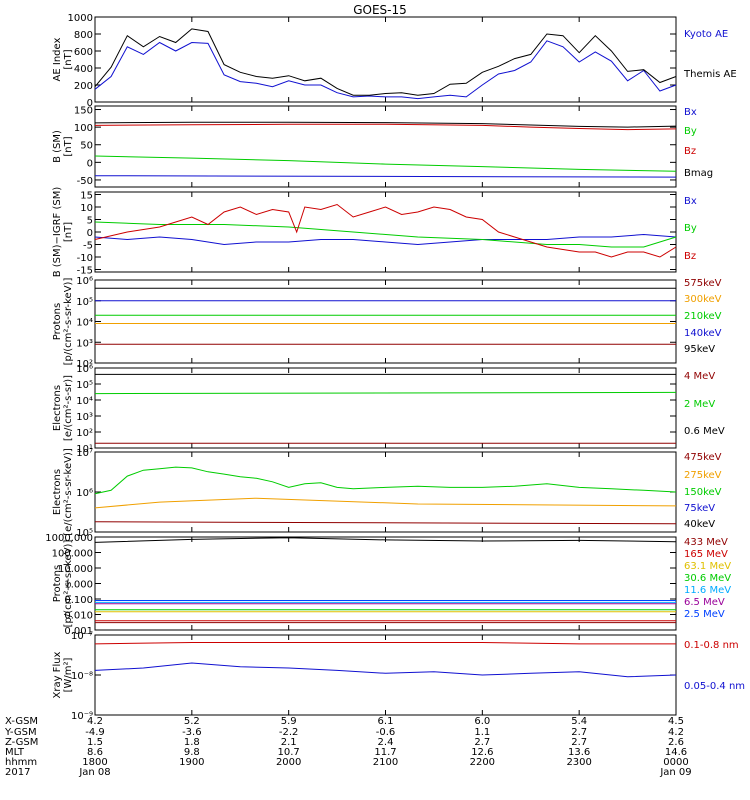  Describe the element at coordinates (84, 343) in the screenshot. I see `protons1-ytick-label: 10³` at that location.